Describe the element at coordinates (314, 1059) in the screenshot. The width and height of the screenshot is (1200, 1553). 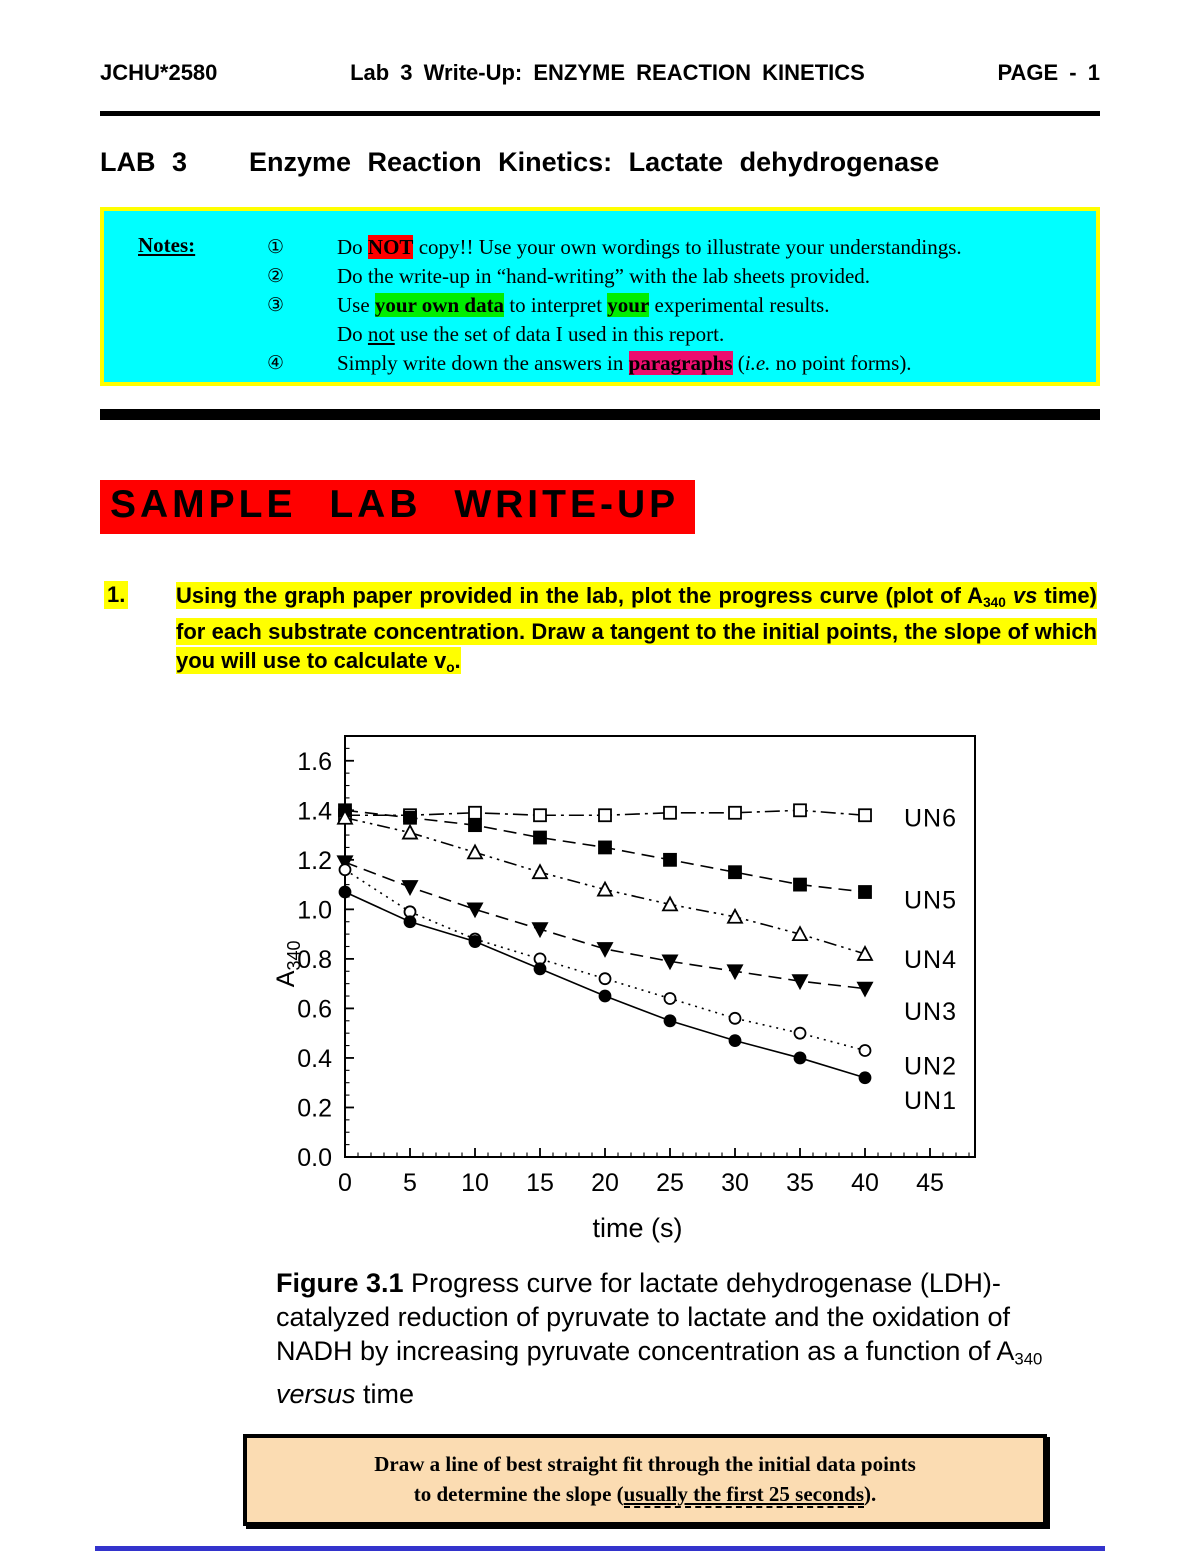
I see `svg-text: 0.4` at that location.